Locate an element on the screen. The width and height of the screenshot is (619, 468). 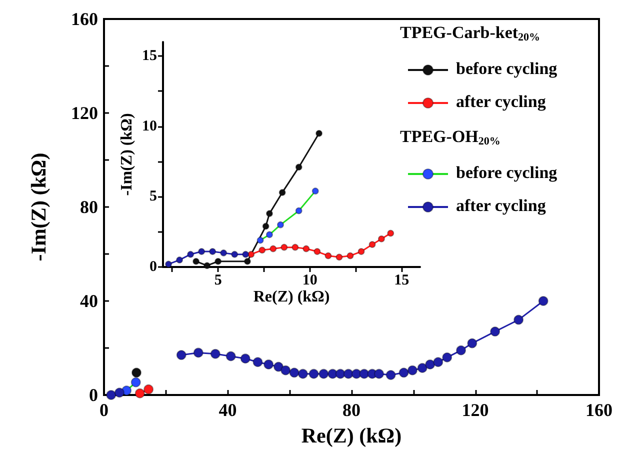
x-tick-label: 10 is located at coordinates (310, 280).